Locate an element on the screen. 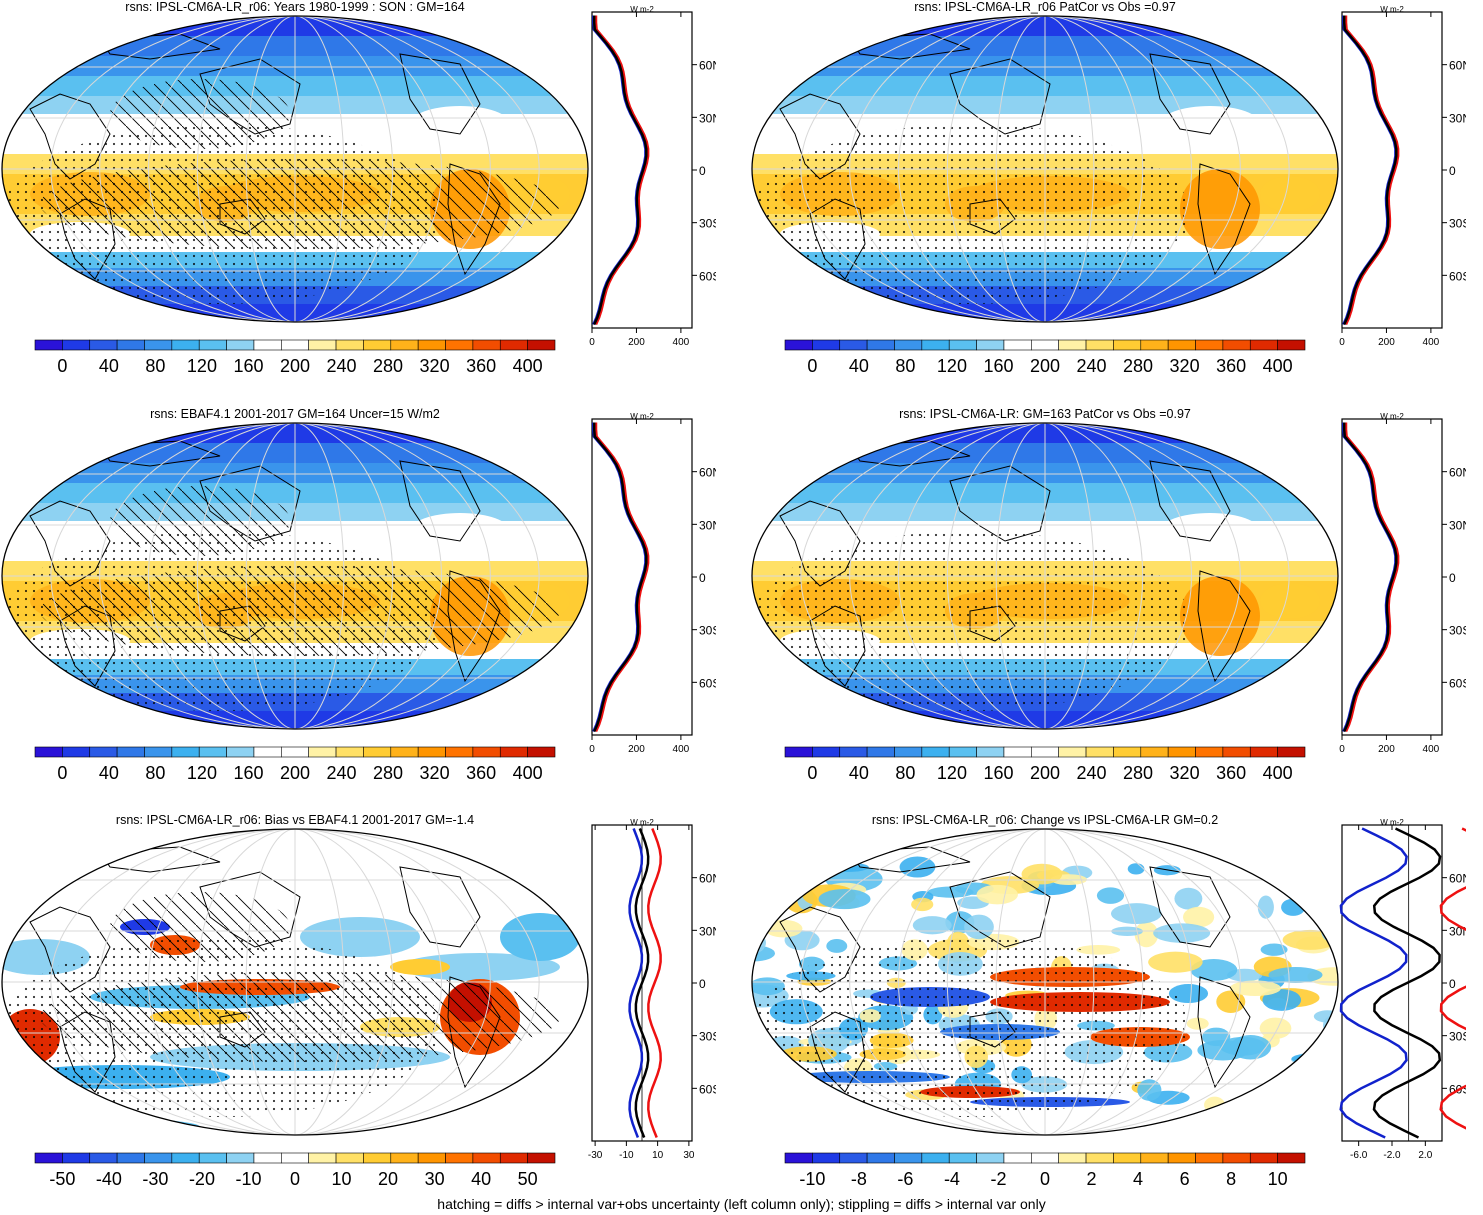 The width and height of the screenshot is (1483, 1215). map-robinson is located at coordinates (295, 169).